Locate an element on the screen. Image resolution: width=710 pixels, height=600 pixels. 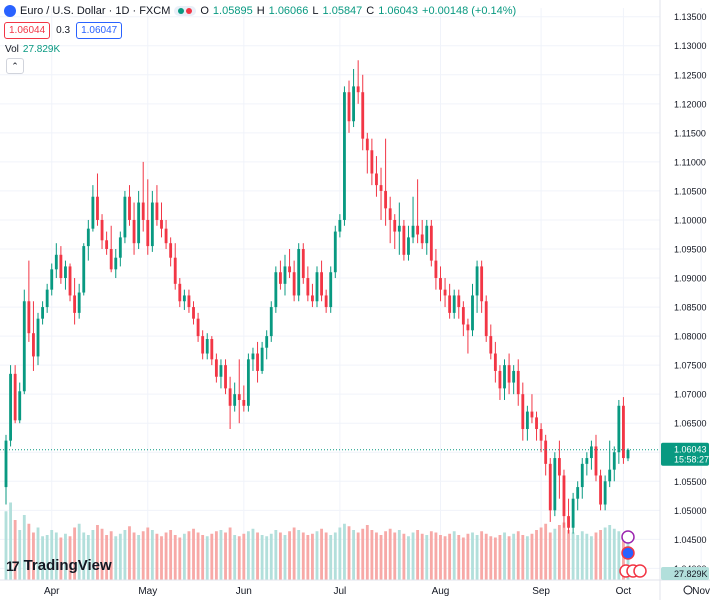
market-status-icon is located at coordinates (185, 11).